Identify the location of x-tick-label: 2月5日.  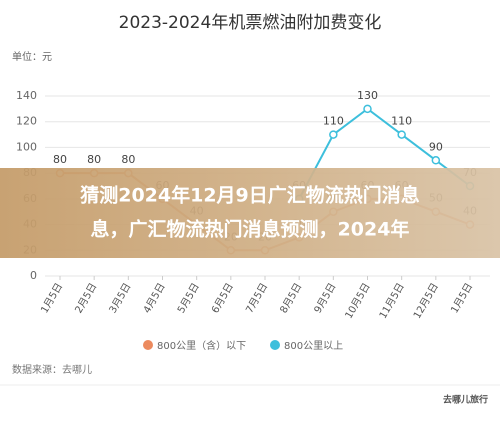
(86, 298).